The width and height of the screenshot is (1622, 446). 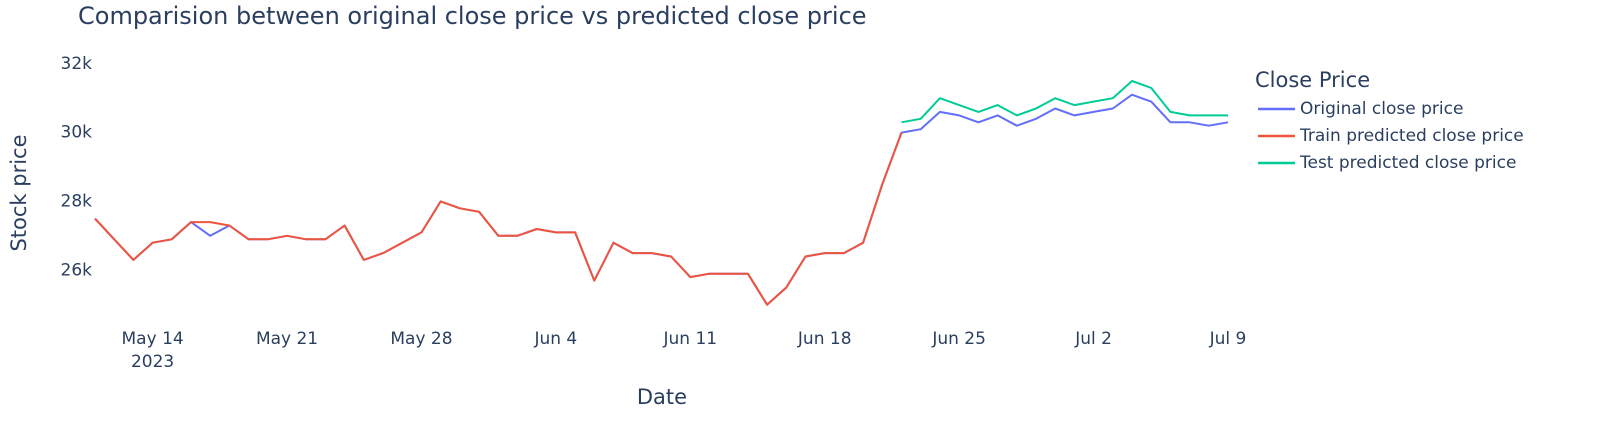 I want to click on x-tick-label: Jun 25, so click(x=958, y=339).